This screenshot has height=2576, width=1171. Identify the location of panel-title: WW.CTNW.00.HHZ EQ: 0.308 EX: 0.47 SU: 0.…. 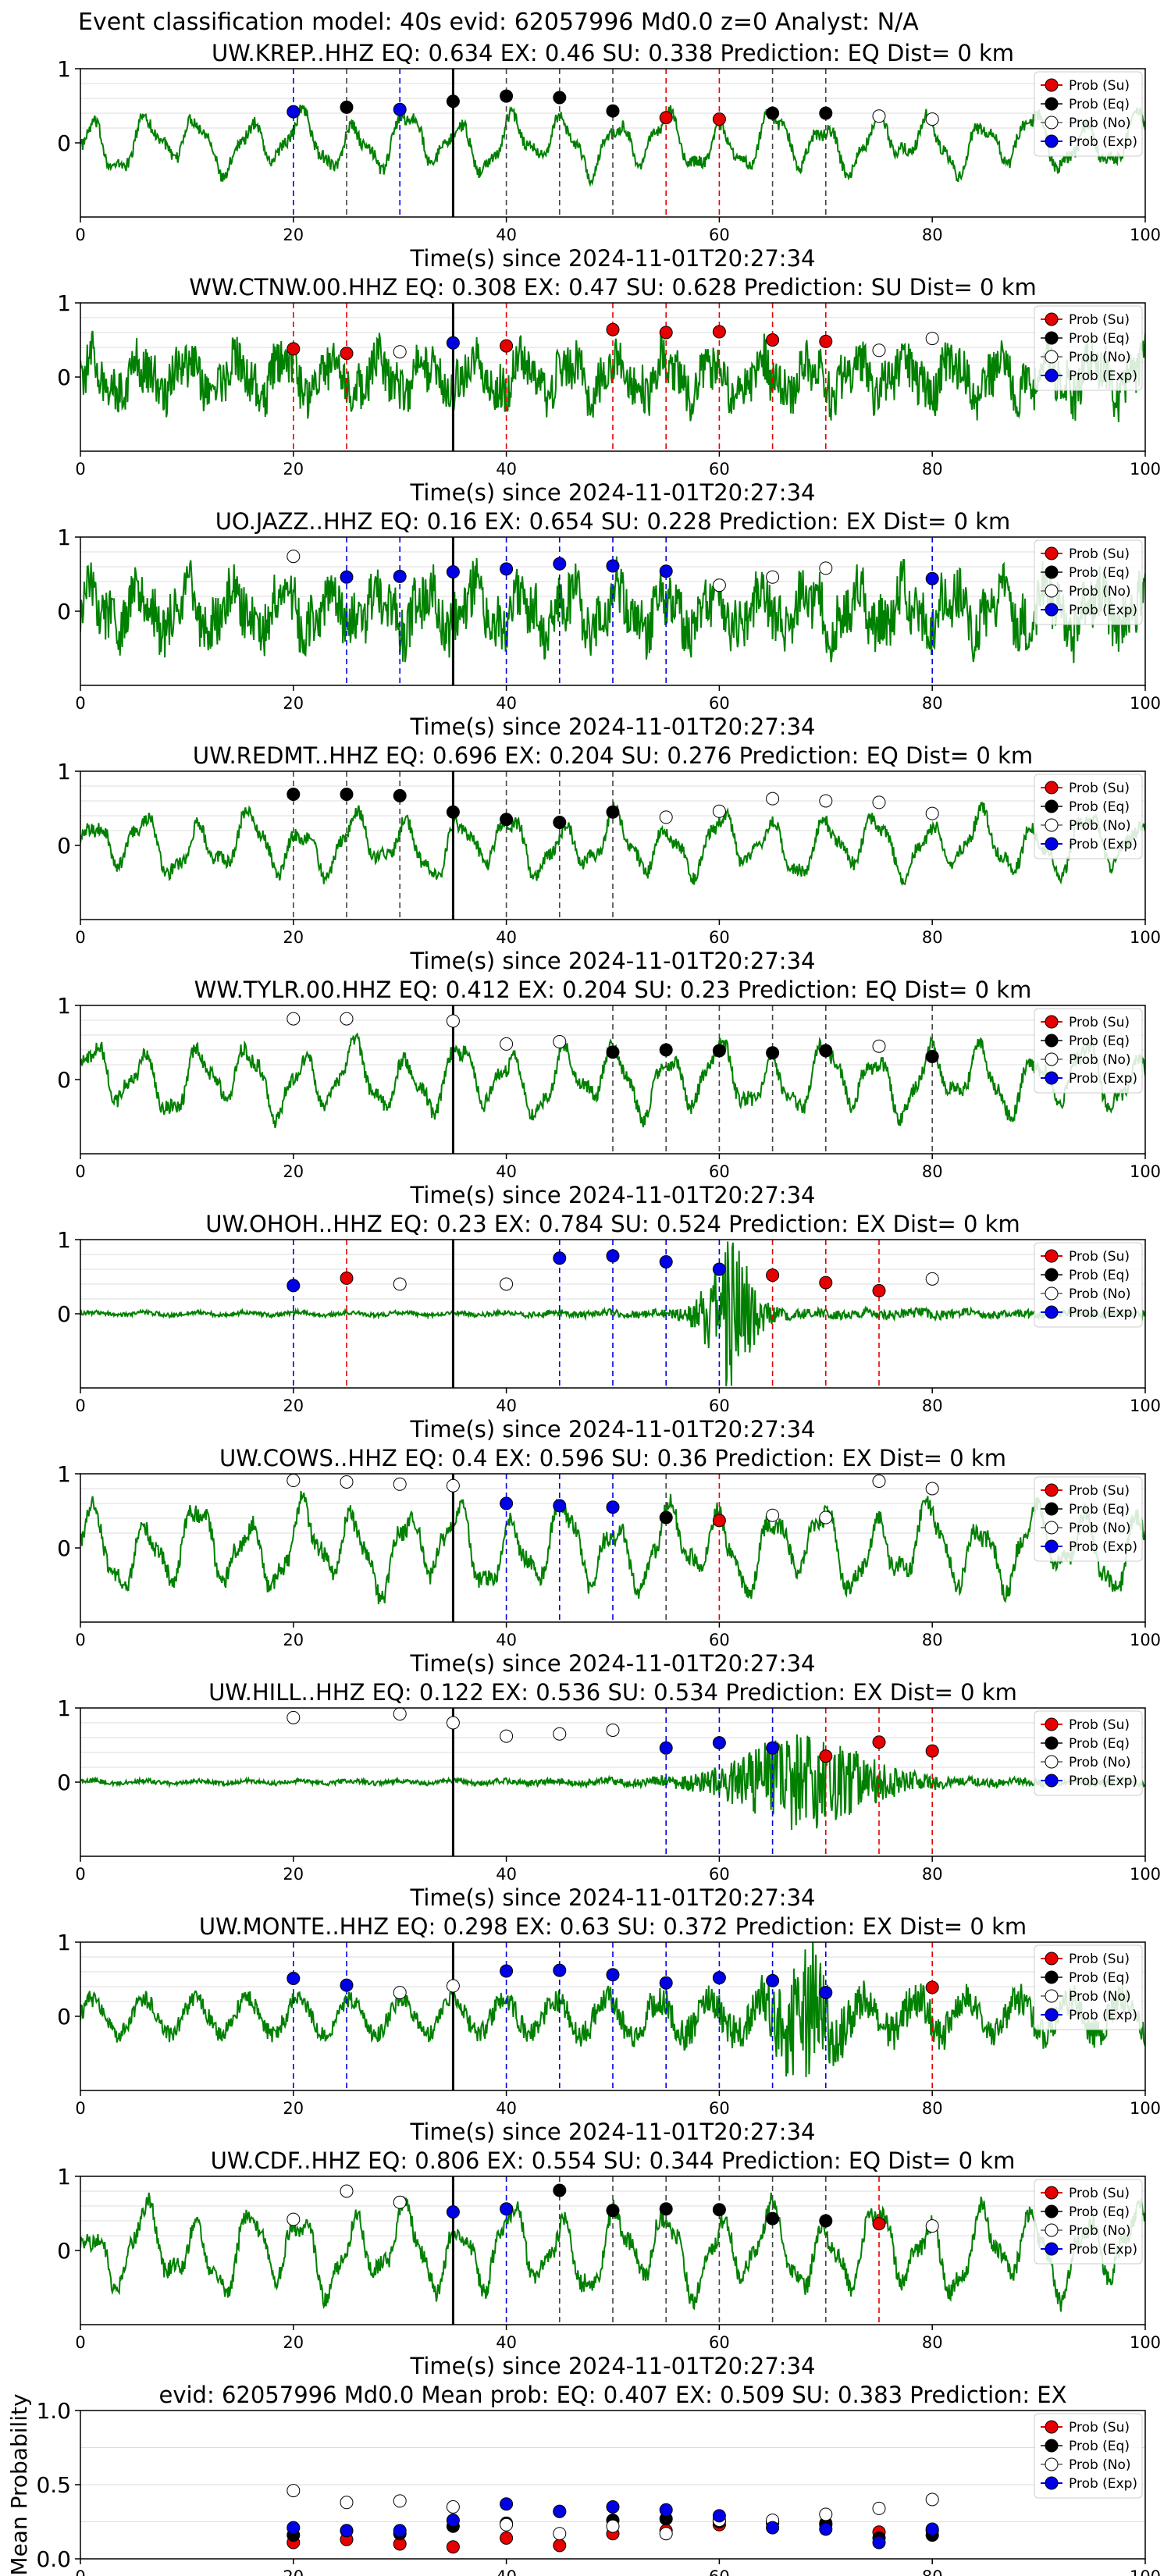
(613, 287).